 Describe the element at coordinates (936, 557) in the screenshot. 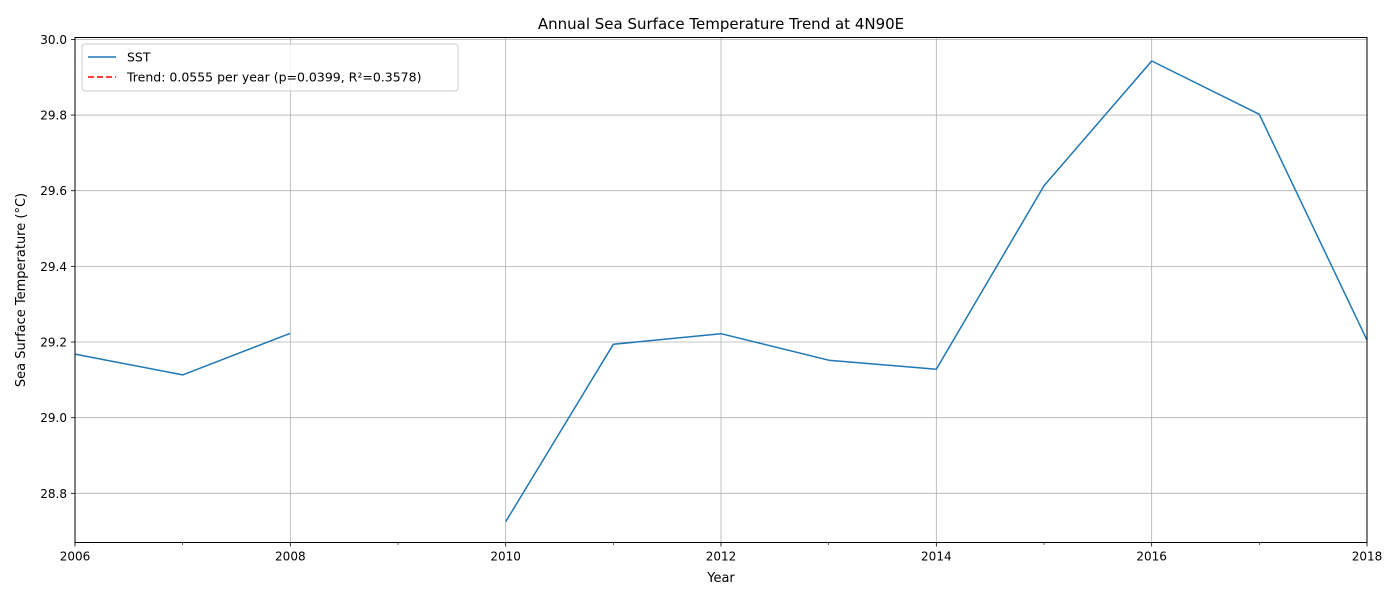

I see `x-tick-label: 2014` at that location.